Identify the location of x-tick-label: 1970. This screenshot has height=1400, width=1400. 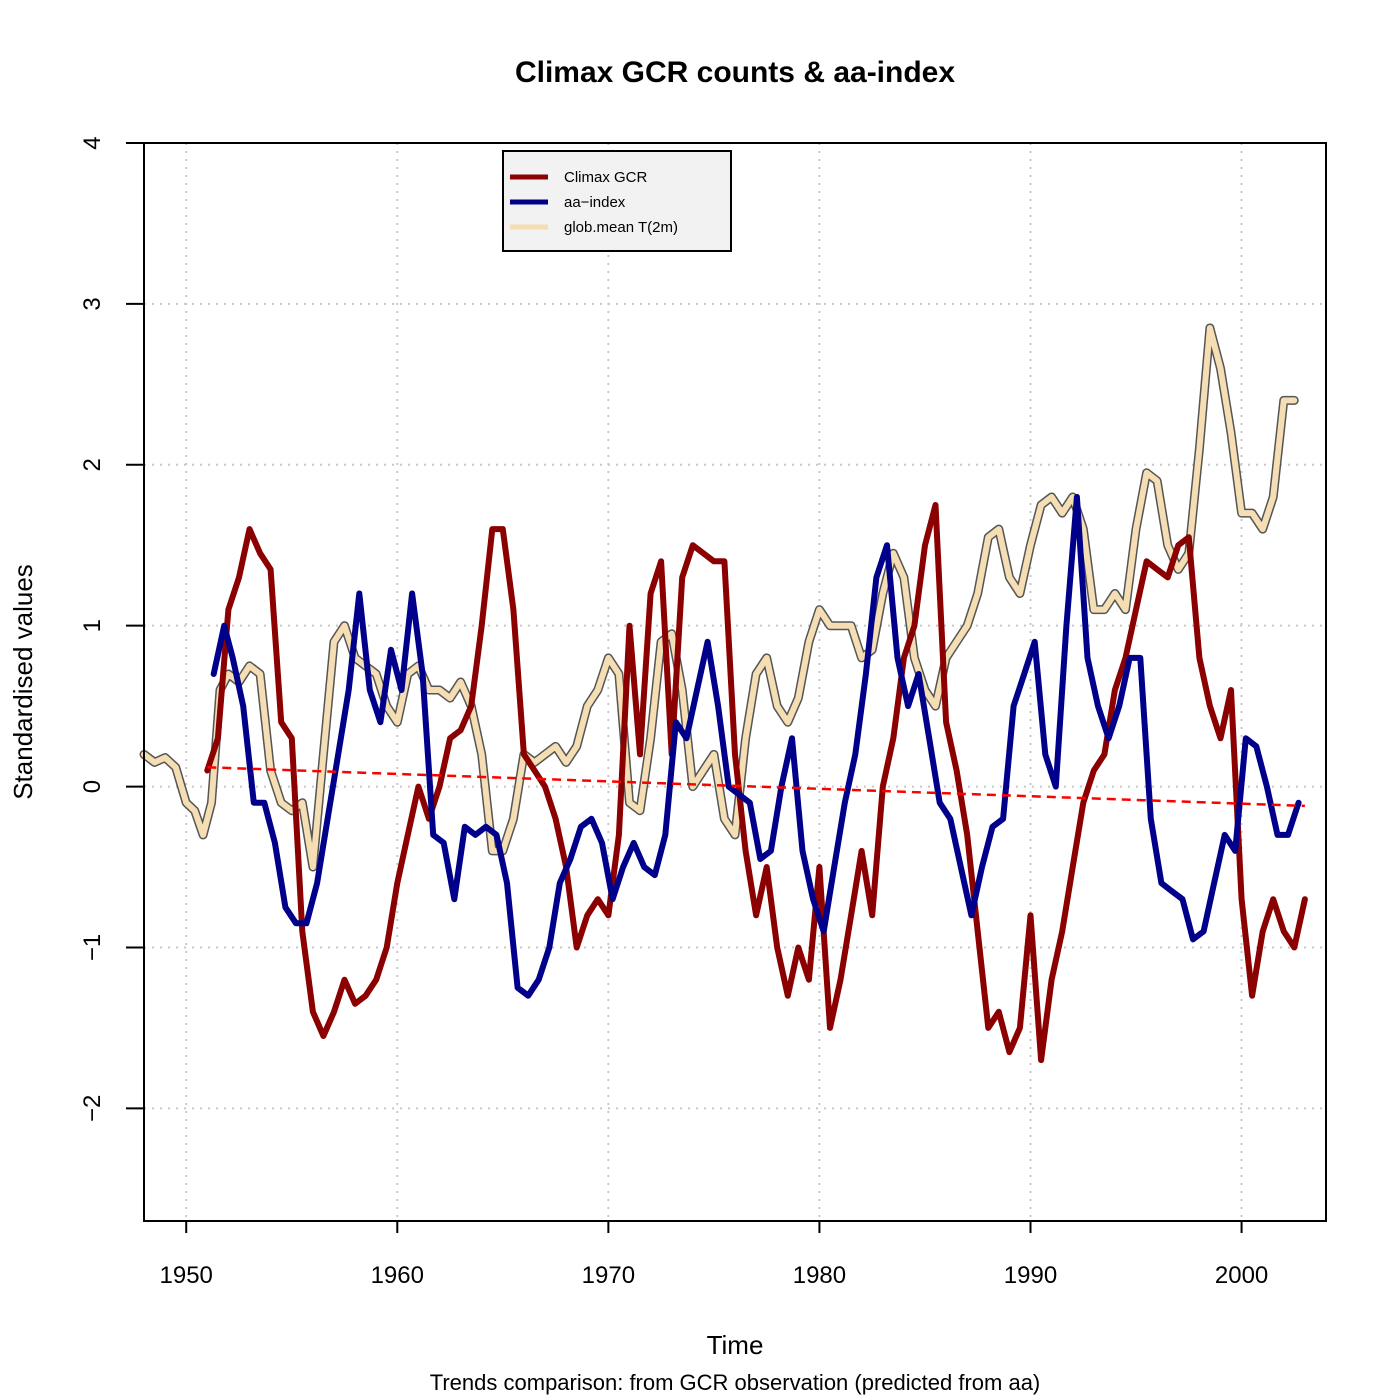
(608, 1275).